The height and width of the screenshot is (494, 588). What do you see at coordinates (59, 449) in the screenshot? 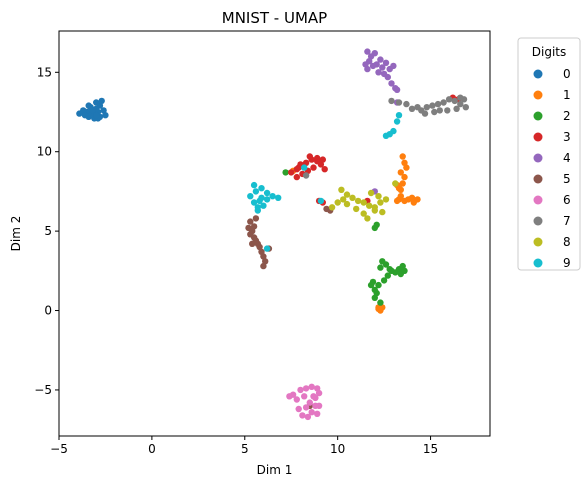
I see `x-tick-label: −5` at bounding box center [59, 449].